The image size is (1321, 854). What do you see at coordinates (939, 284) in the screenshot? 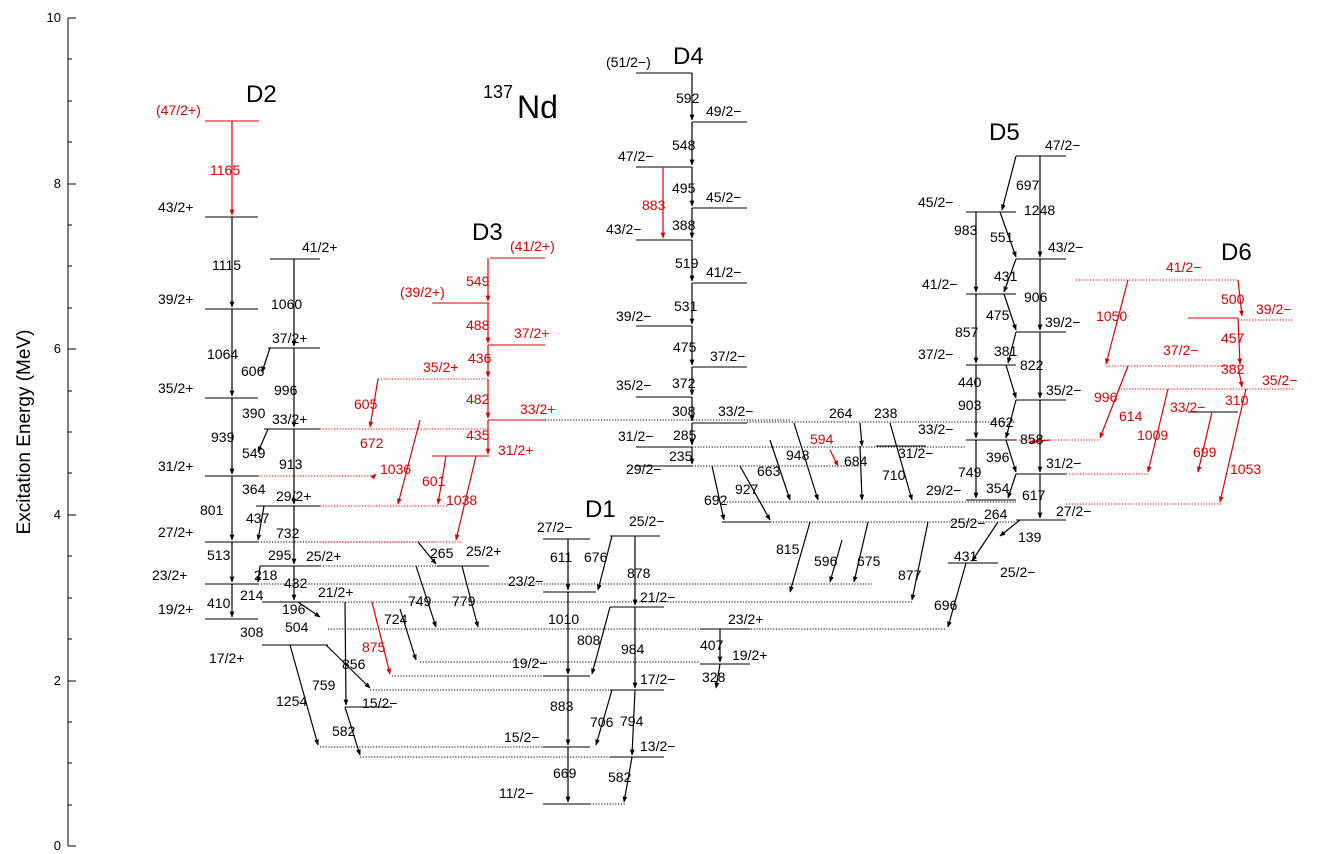
I see `spin-label: 41/2−` at bounding box center [939, 284].